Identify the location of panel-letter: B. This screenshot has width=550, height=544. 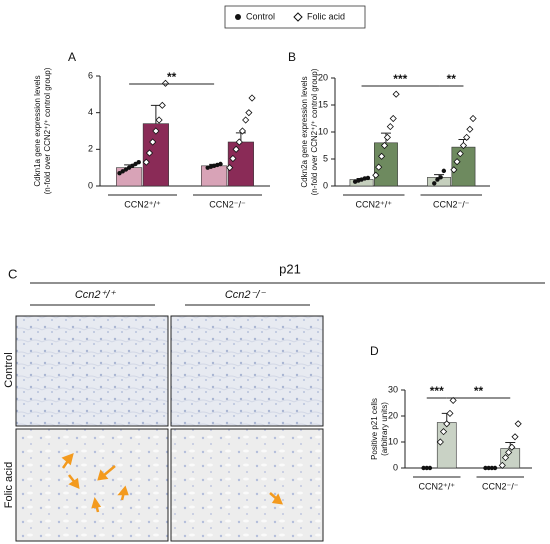
(292, 57).